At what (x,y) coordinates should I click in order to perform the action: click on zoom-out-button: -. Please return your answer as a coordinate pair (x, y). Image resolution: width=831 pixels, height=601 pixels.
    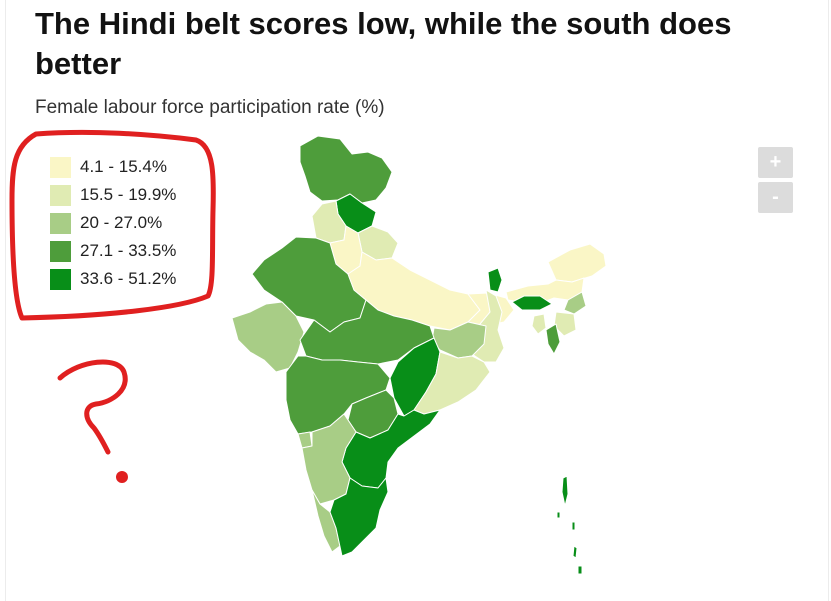
    Looking at the image, I should click on (775, 197).